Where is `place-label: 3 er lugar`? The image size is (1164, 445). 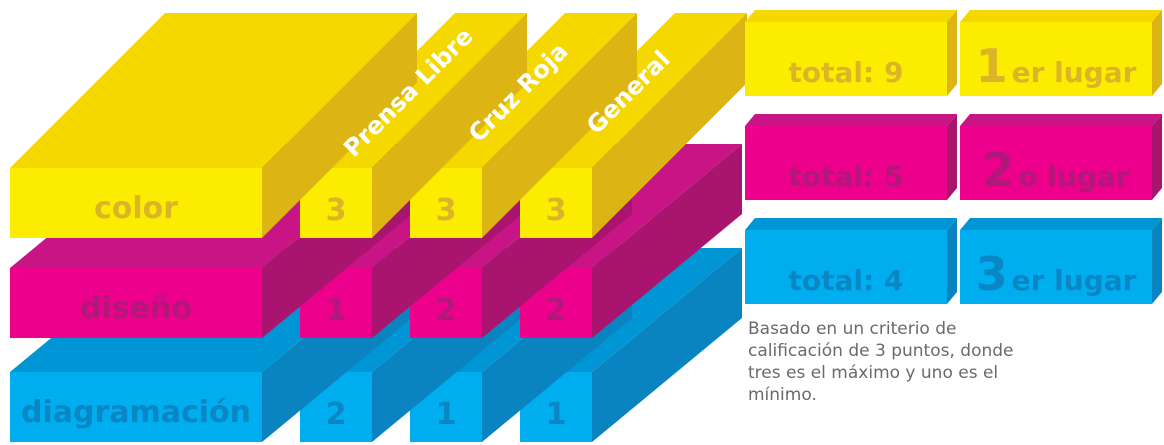 place-label: 3 er lugar is located at coordinates (1056, 274).